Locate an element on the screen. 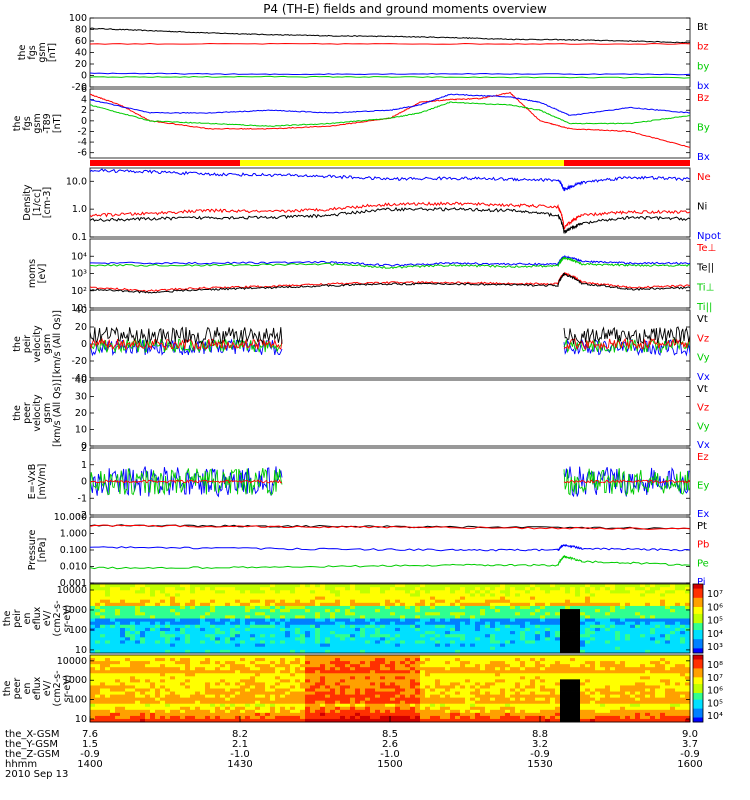  y-axis-label-line: Density is located at coordinates (27, 202).